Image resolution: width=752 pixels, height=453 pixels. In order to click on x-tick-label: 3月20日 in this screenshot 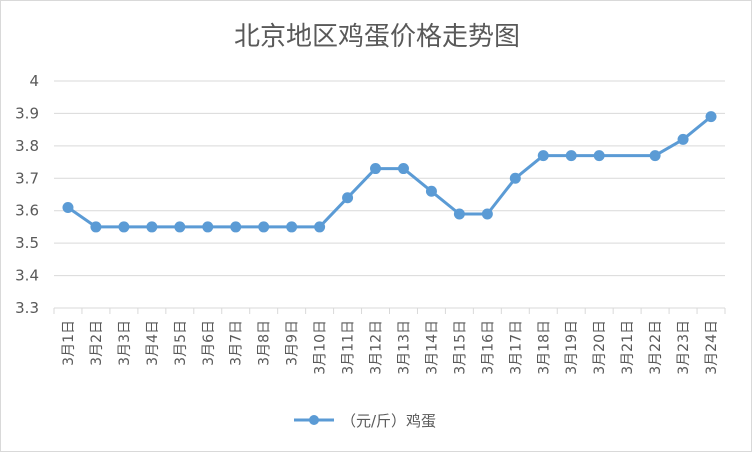, I will do `click(600, 347)`.